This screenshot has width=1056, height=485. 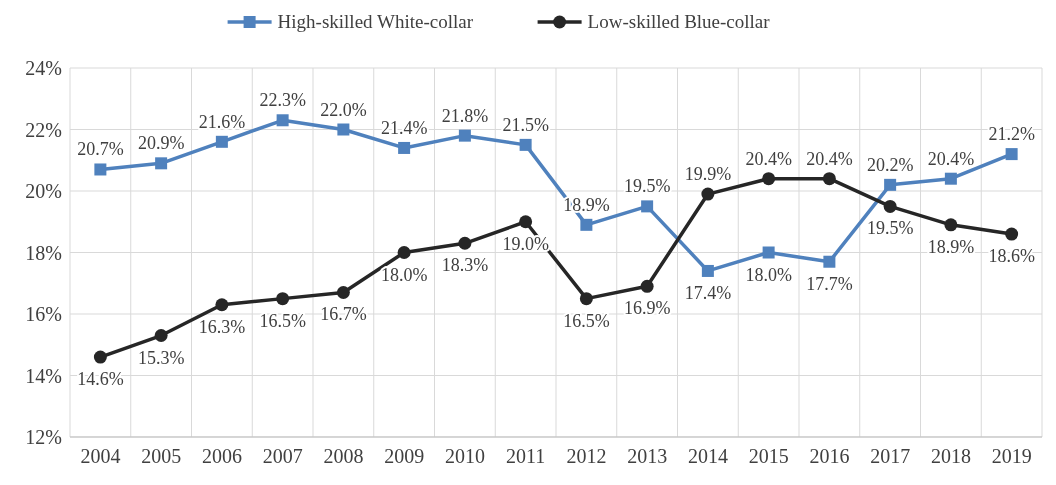 What do you see at coordinates (950, 456) in the screenshot?
I see `x-tick-label: 2018` at bounding box center [950, 456].